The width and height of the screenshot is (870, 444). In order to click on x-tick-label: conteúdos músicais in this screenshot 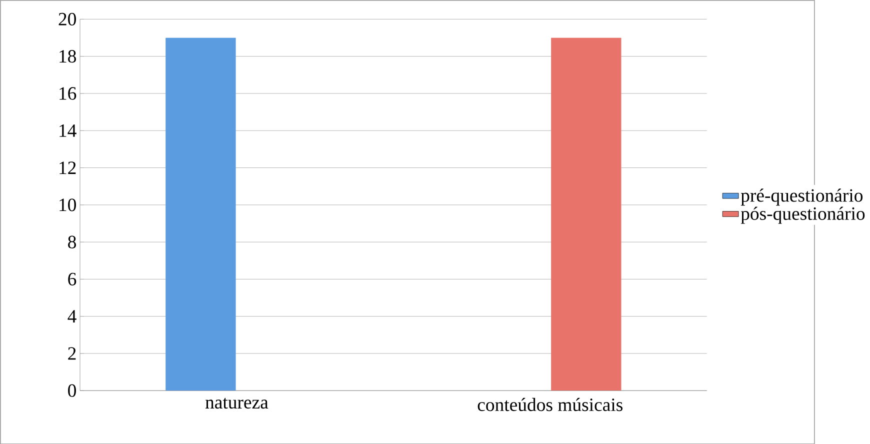, I will do `click(550, 404)`.